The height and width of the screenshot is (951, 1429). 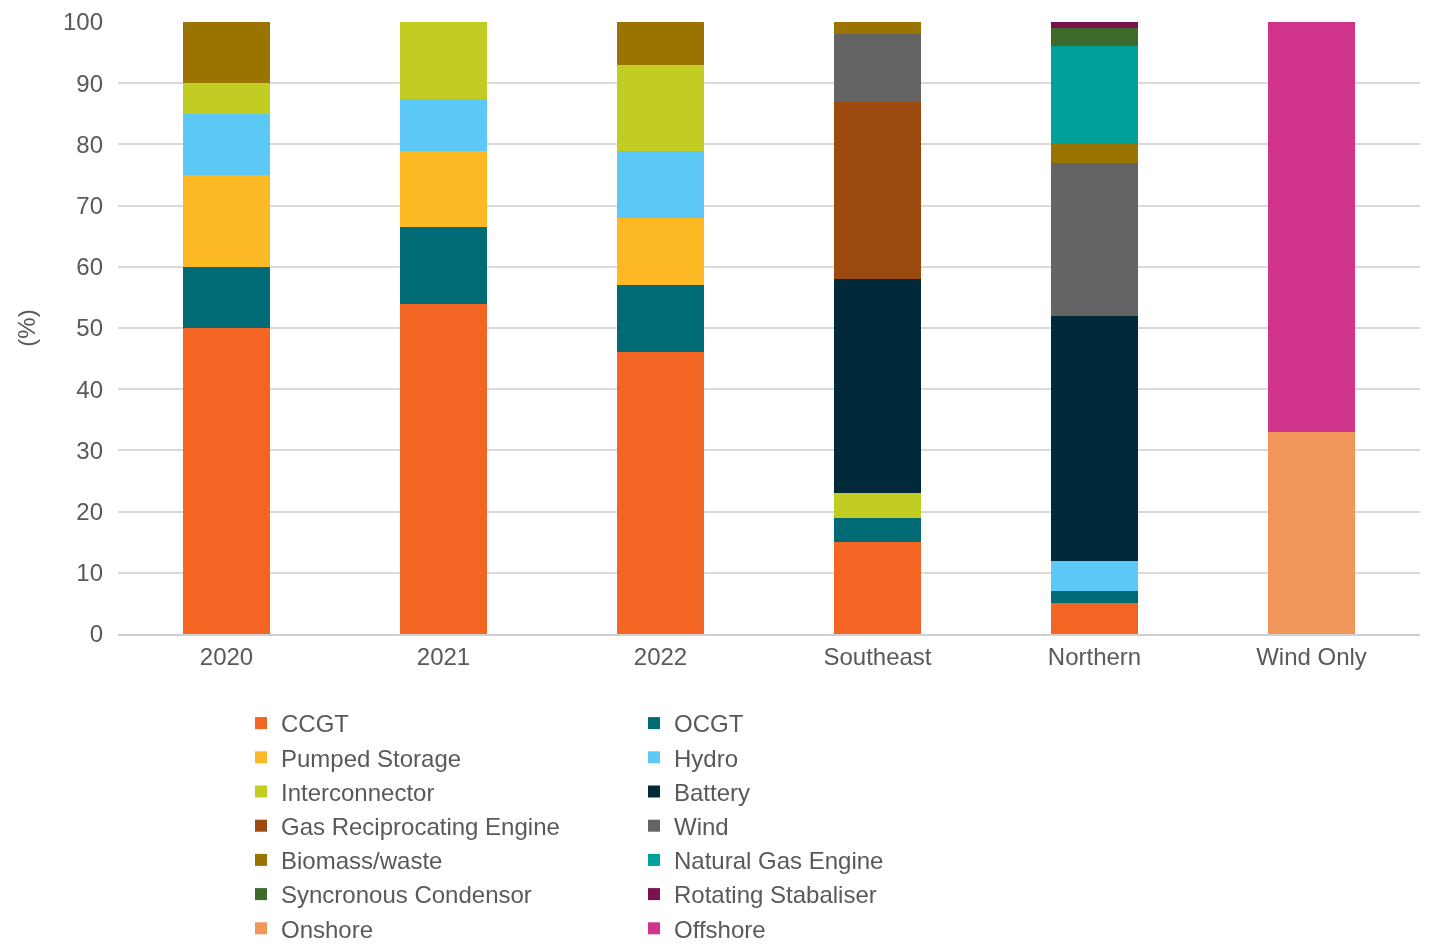 What do you see at coordinates (89, 573) in the screenshot?
I see `y-tick-label: 10` at bounding box center [89, 573].